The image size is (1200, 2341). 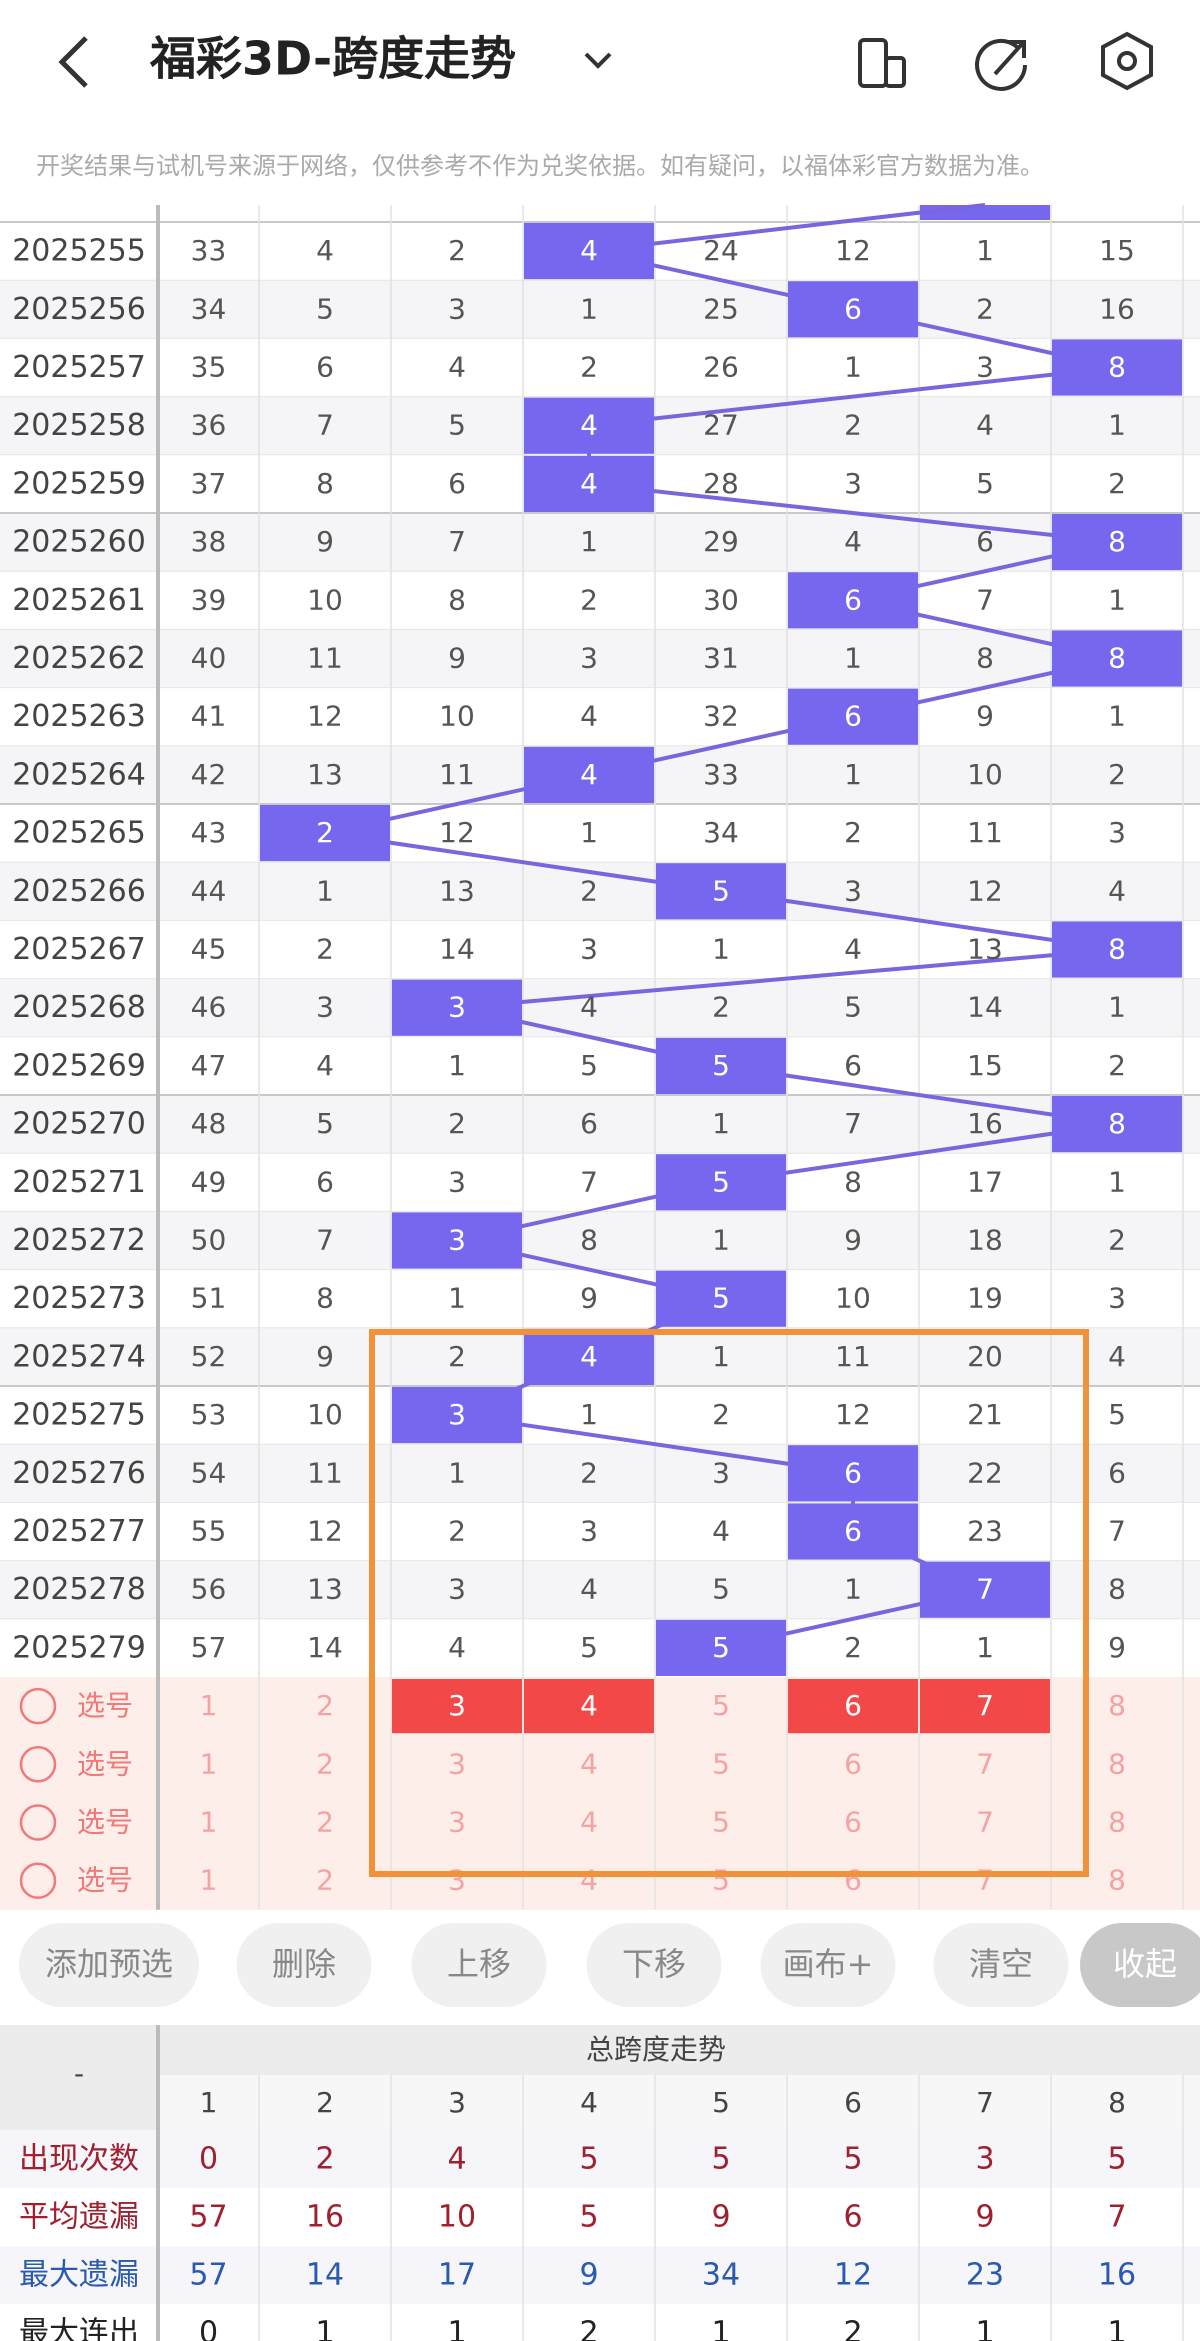 What do you see at coordinates (209, 250) in the screenshot?
I see `cell-value: 33` at bounding box center [209, 250].